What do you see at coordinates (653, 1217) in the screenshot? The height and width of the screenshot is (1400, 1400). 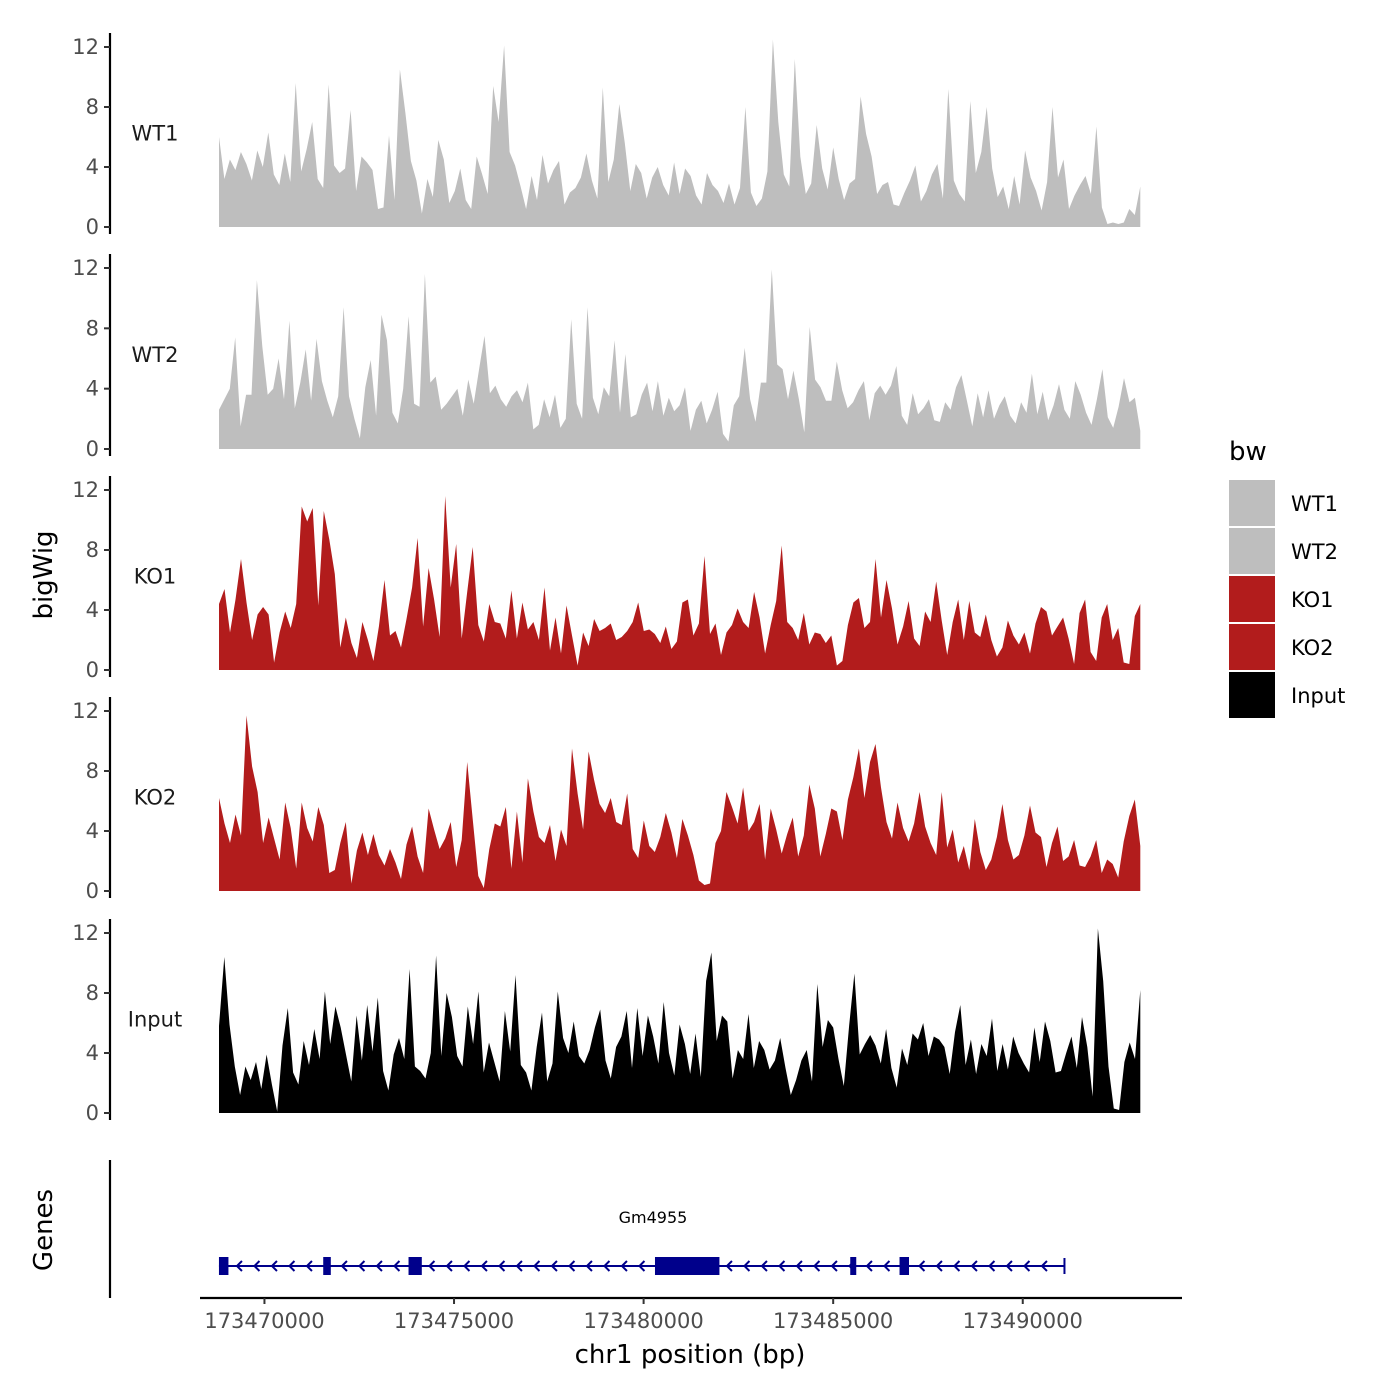 I see `gene-name-label: Gm4955` at bounding box center [653, 1217].